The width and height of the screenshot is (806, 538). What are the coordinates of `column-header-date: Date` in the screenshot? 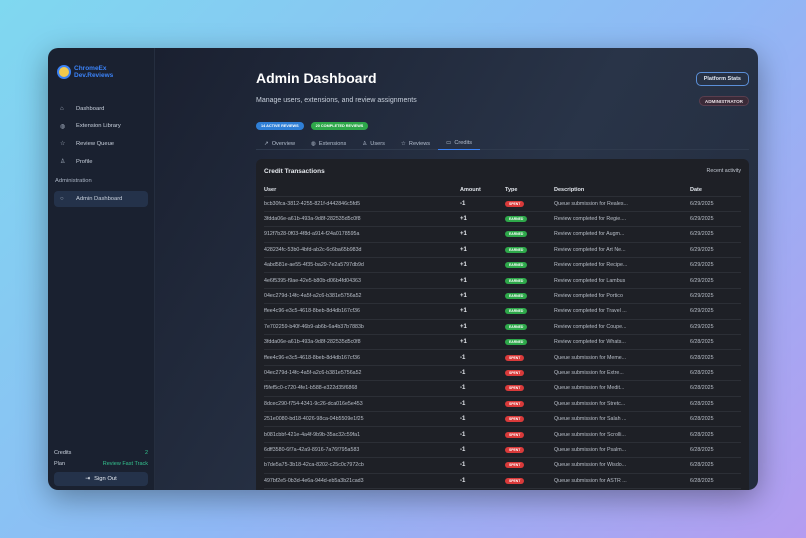 It's located at (715, 190).